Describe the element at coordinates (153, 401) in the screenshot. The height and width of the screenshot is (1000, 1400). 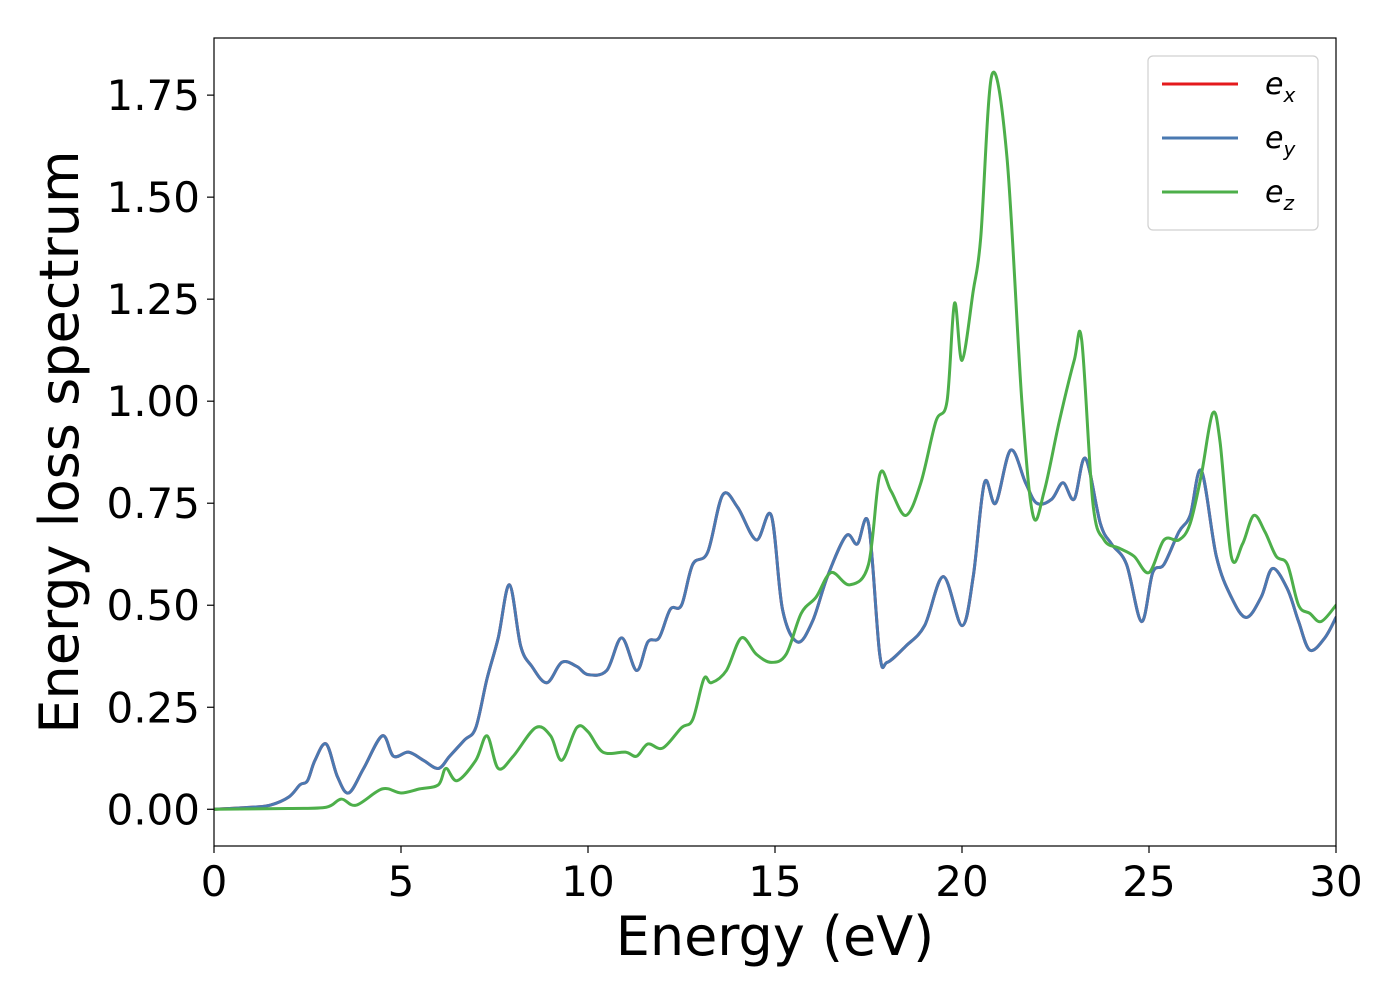
I see `y-tick-label: 1.00` at that location.